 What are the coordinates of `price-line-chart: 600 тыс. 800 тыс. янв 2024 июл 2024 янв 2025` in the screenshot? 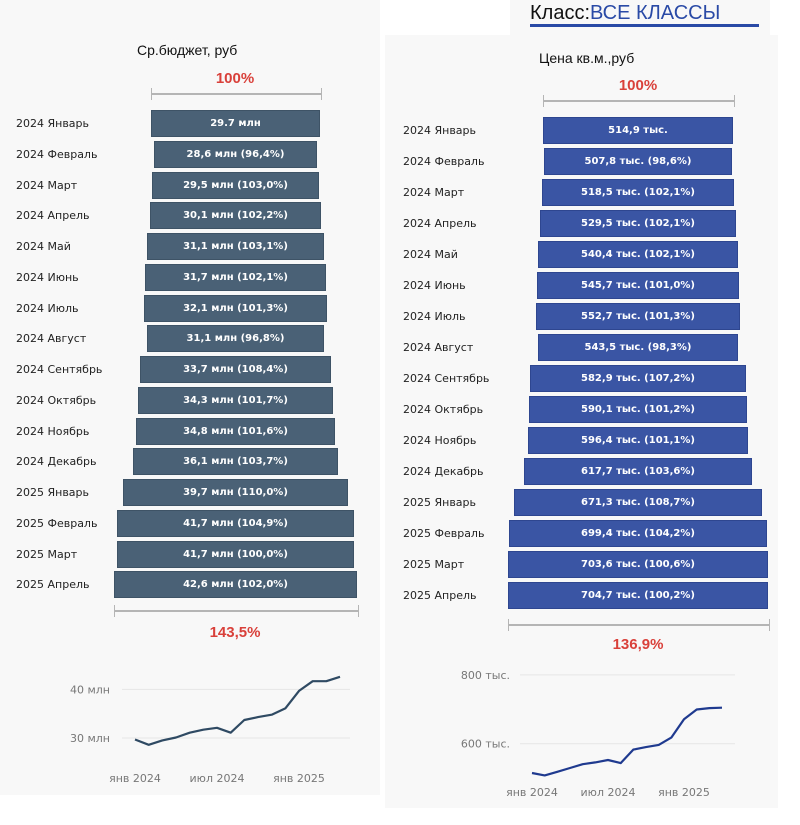 It's located at (598, 734).